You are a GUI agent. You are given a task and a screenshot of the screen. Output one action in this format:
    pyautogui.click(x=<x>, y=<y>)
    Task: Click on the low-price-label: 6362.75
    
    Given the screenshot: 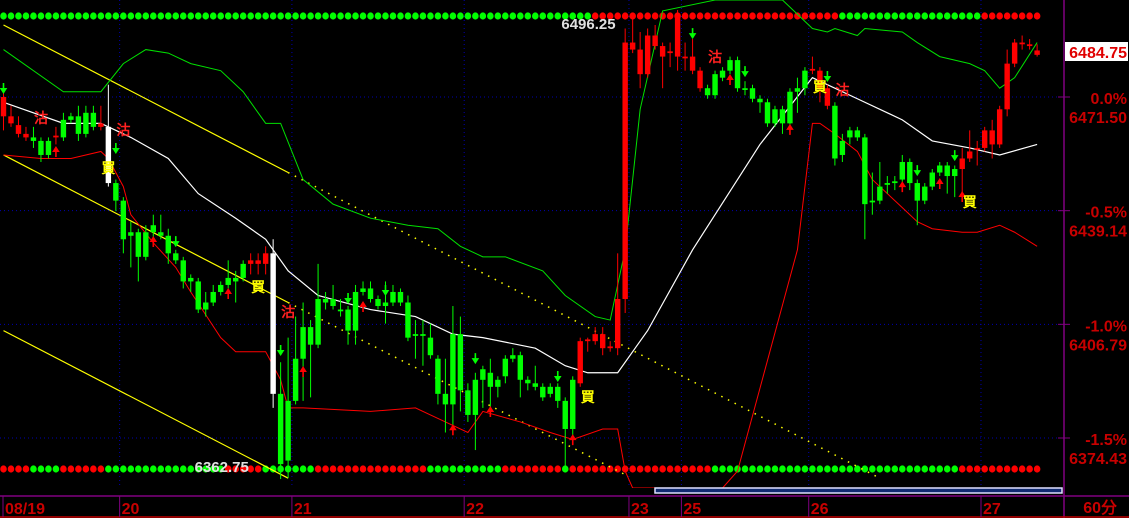 What is the action you would take?
    pyautogui.click(x=222, y=467)
    